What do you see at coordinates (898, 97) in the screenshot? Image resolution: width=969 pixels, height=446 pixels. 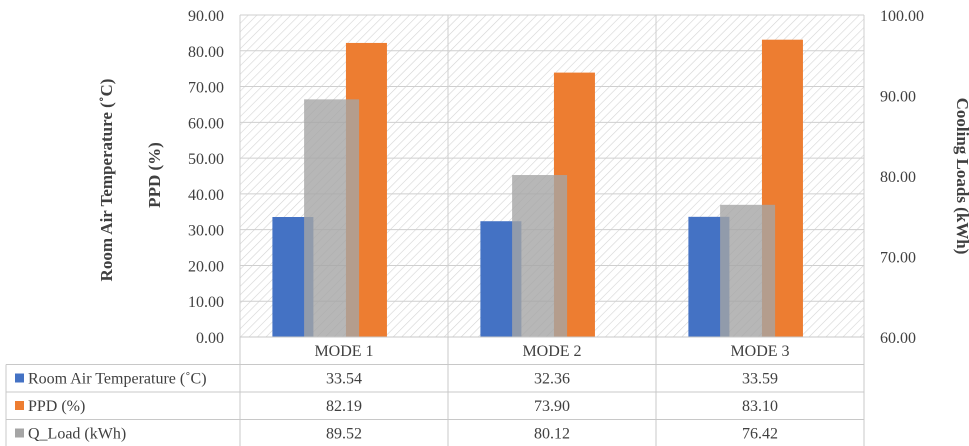 I see `right-tick-label: 90.00` at bounding box center [898, 97].